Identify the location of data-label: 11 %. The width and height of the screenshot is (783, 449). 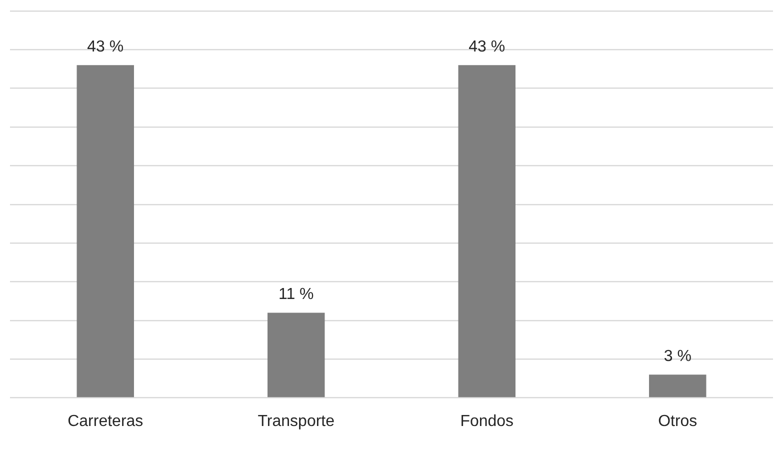
(296, 295).